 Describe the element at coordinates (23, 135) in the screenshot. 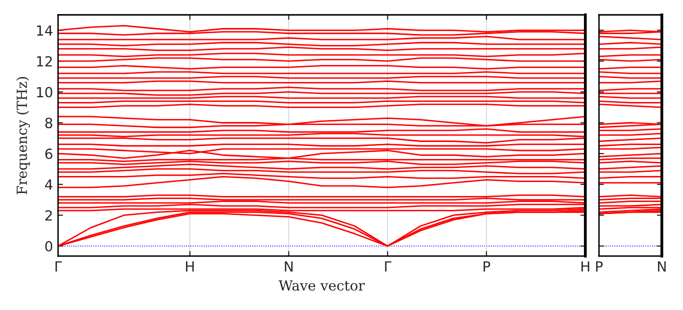

I see `y-axis-title: Frequency (THz)` at that location.